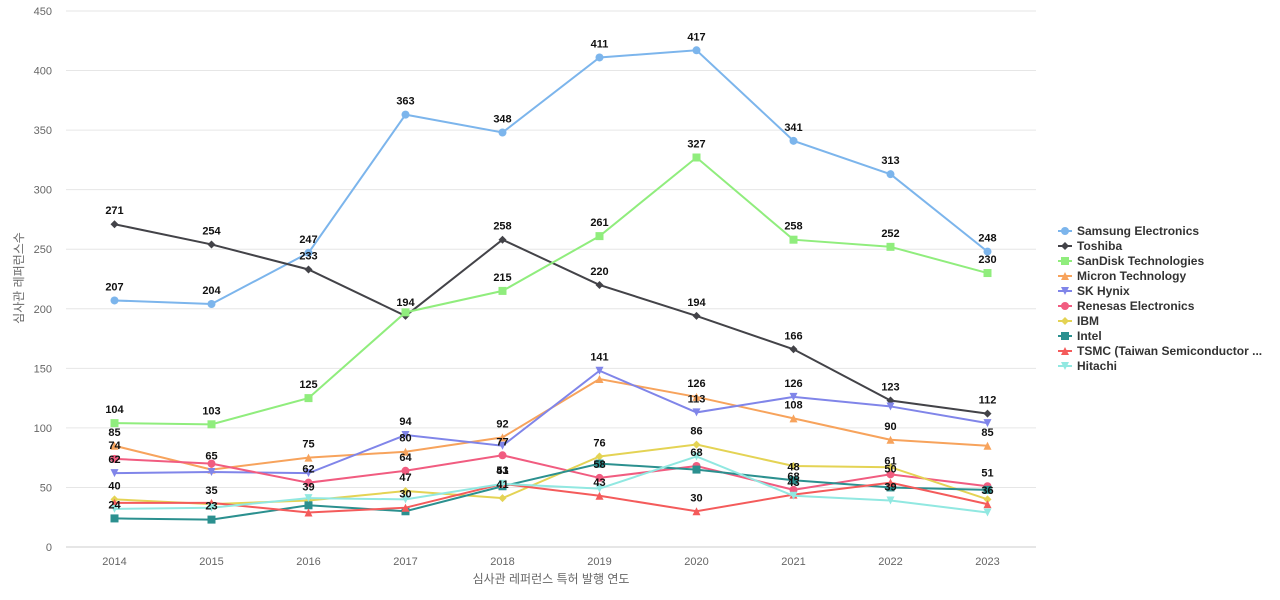 This screenshot has width=1280, height=600. I want to click on legend-item-renesas-electronics: Renesas Electronics, so click(1126, 306).